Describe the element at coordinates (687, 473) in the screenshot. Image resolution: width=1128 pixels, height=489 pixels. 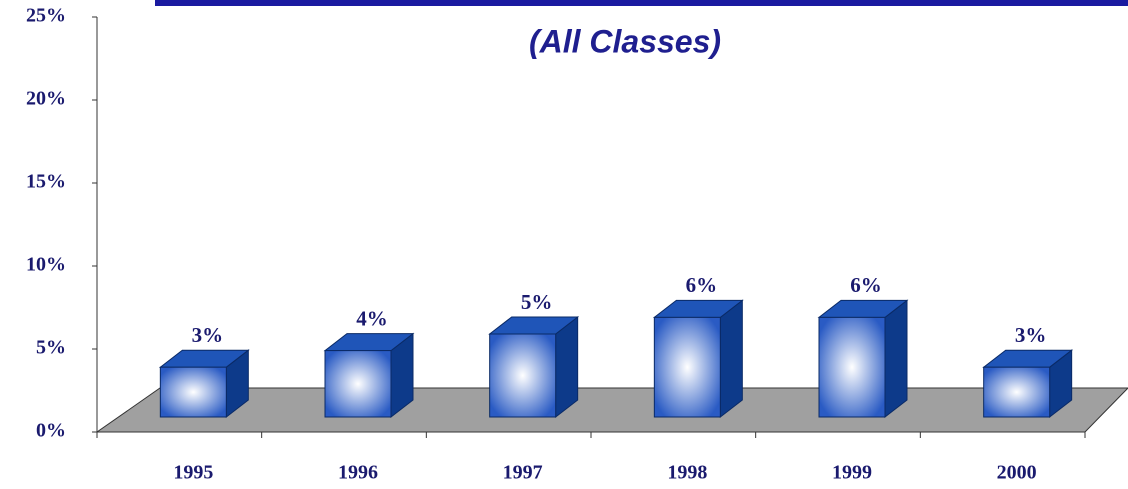
I see `x-tick-label: 1998` at that location.